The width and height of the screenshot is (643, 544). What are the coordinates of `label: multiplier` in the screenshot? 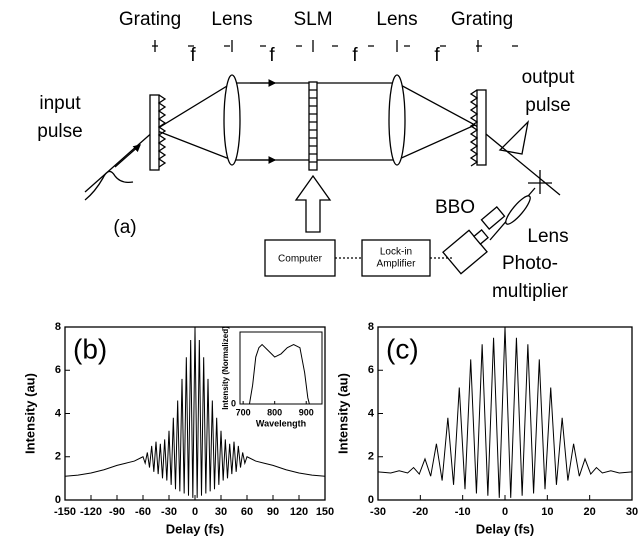 It's located at (530, 291).